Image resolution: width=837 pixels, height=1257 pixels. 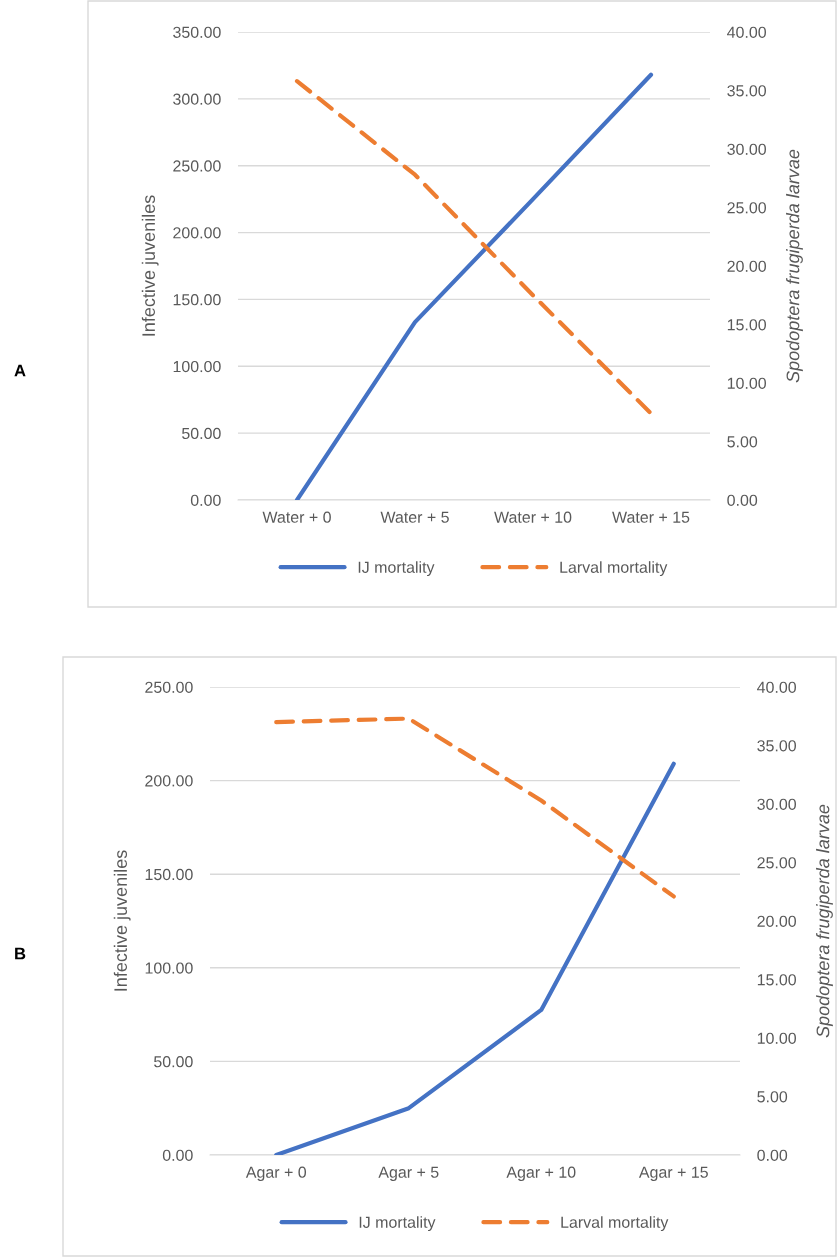 I want to click on y-tick-label: 300.00, so click(x=197, y=99).